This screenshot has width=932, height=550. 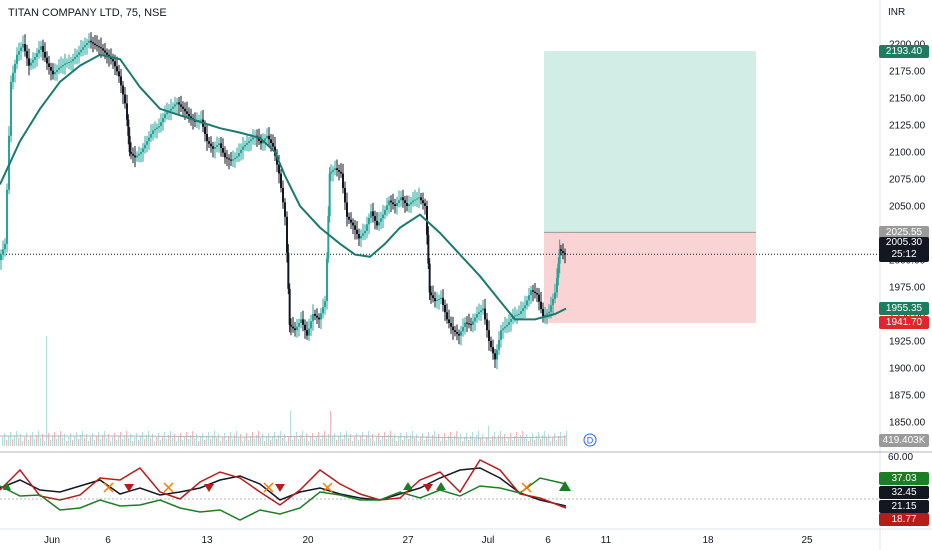 What do you see at coordinates (87, 13) in the screenshot?
I see `symbol-title: TITAN COMPANY LTD, 75, NSE` at bounding box center [87, 13].